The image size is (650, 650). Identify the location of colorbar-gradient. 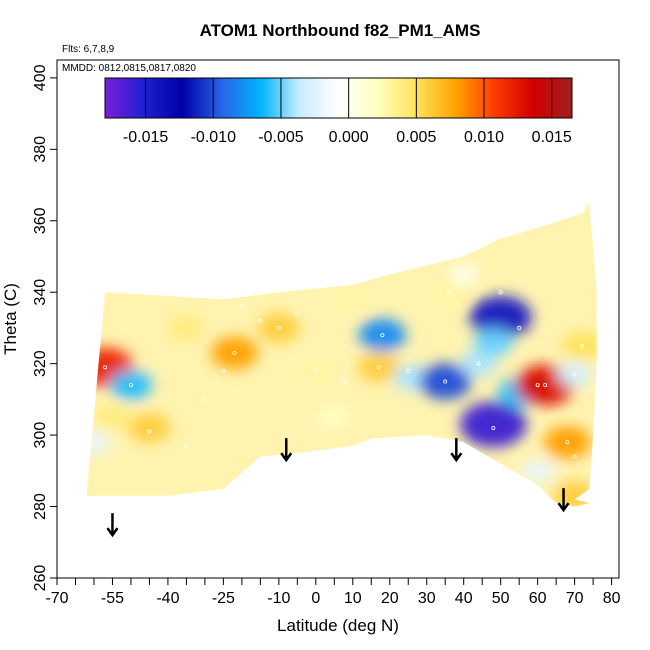
(338, 98).